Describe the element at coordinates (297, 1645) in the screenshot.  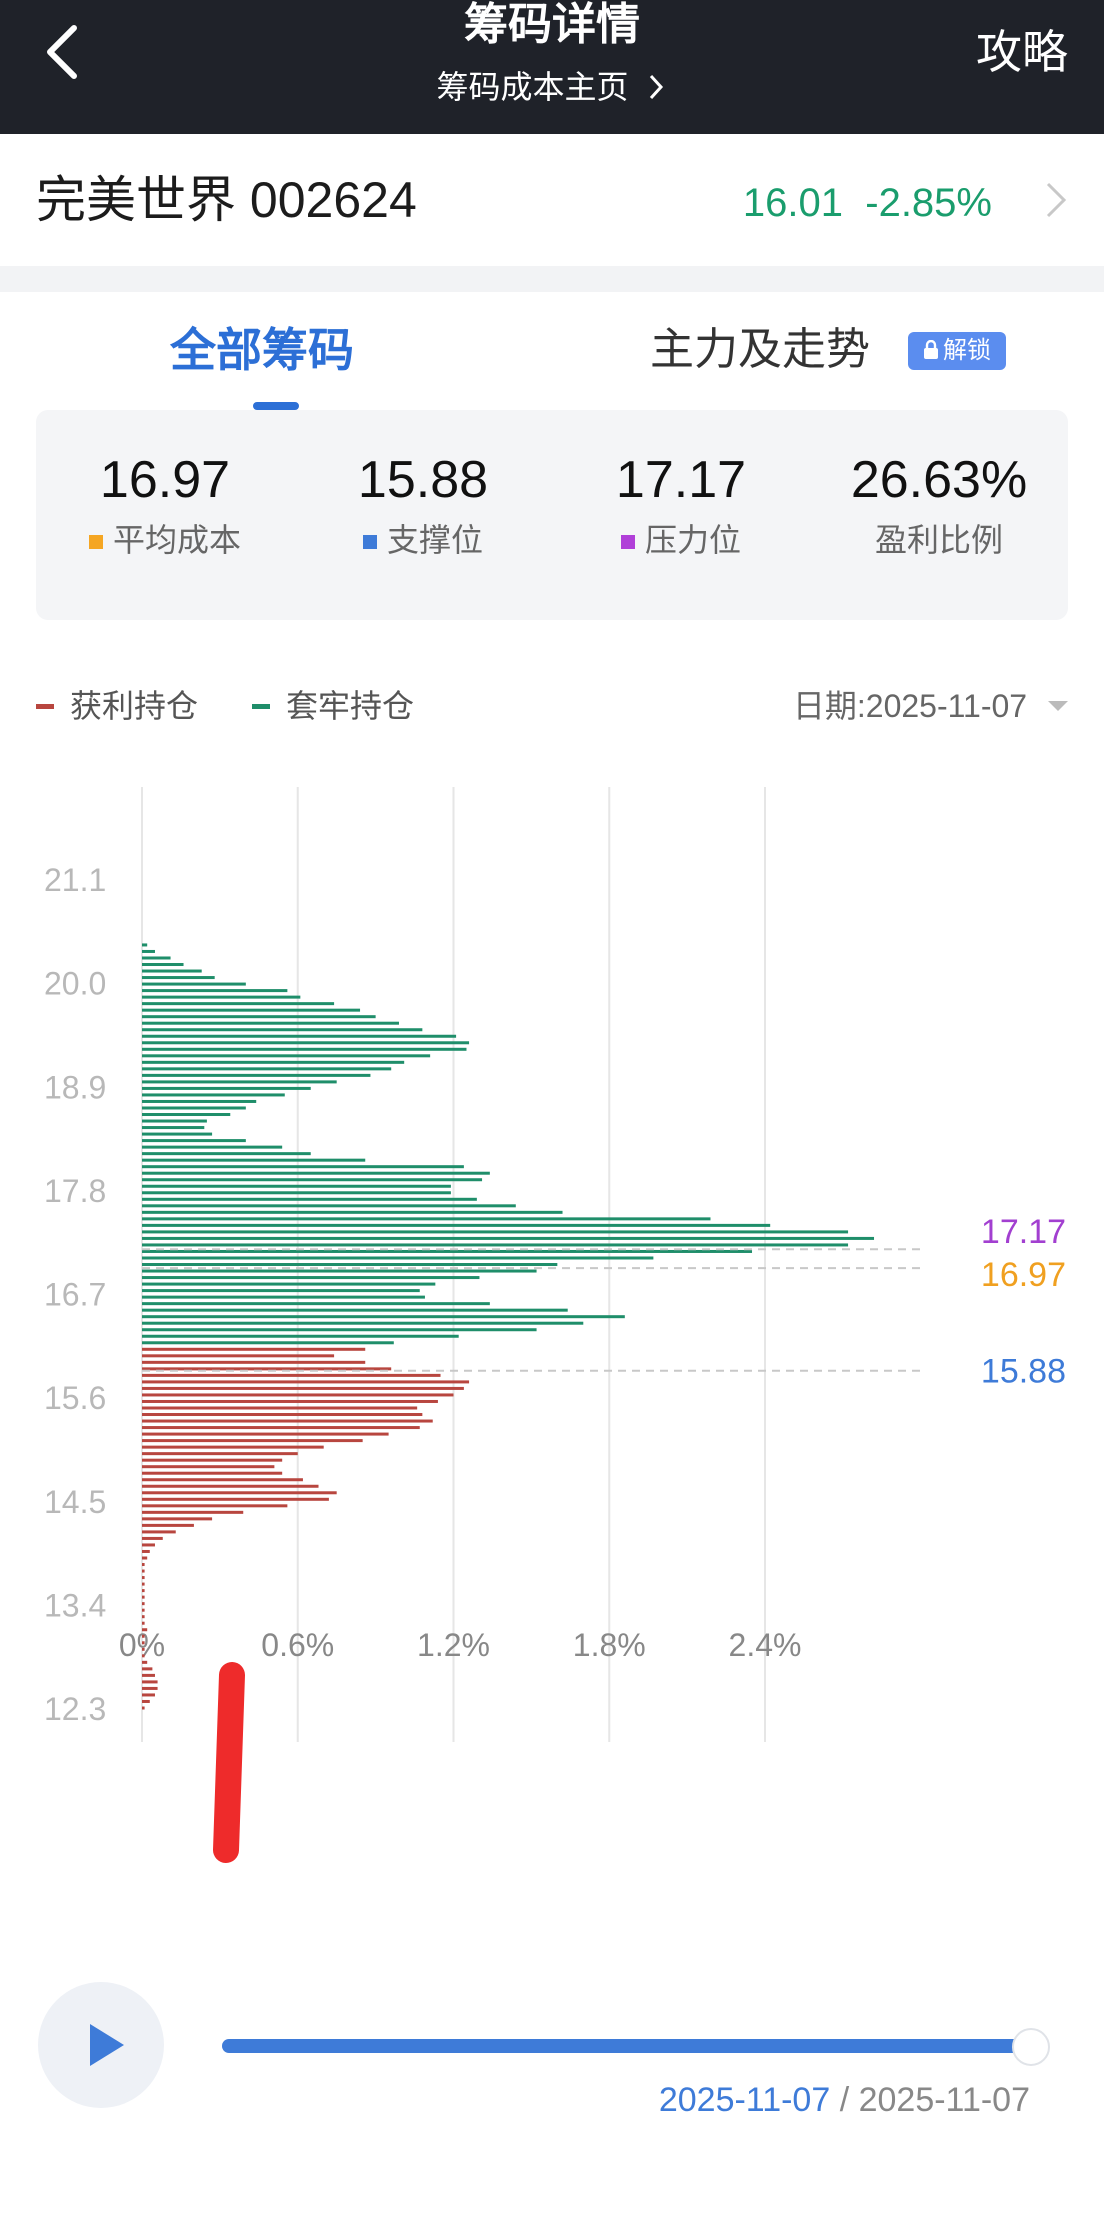
I see `x-tick-label: 0.6%` at that location.